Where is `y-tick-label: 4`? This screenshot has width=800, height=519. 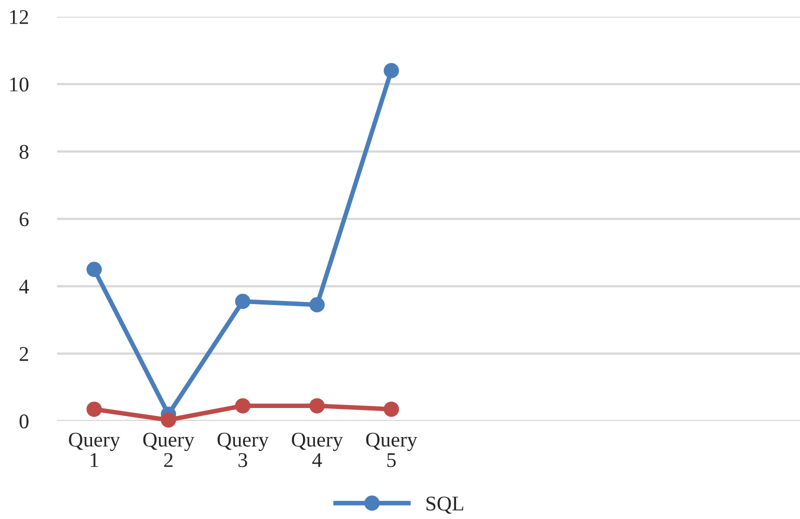 y-tick-label: 4 is located at coordinates (24, 287).